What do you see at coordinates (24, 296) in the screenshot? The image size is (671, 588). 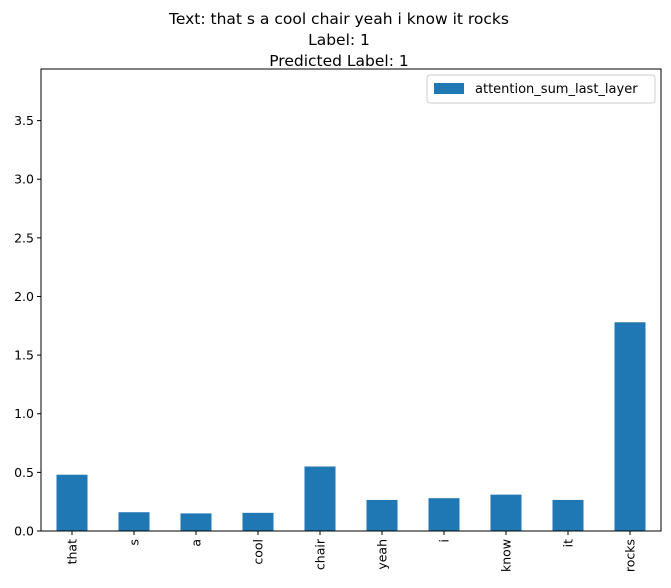 I see `y-tick-label: 2.0` at bounding box center [24, 296].